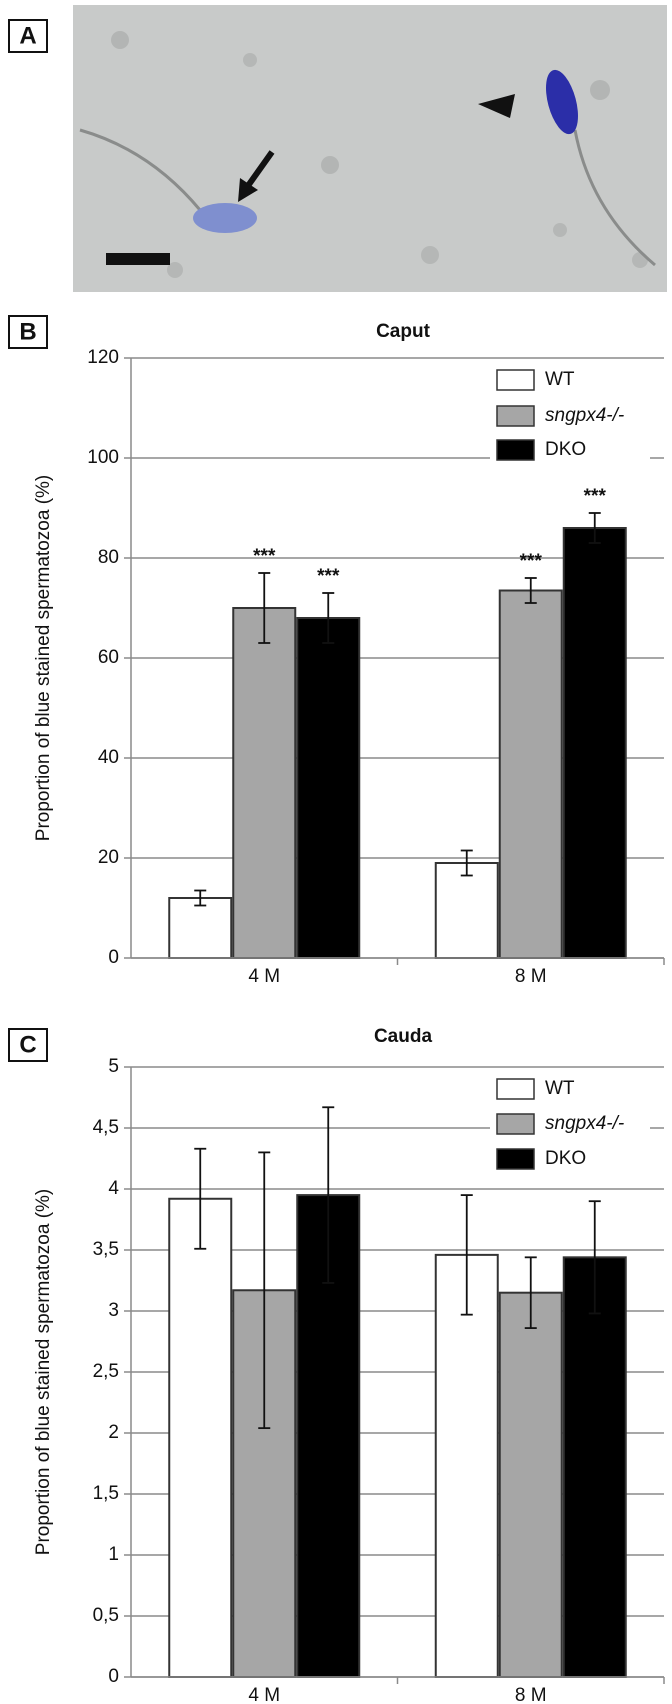  I want to click on y-tick-label: 3, so click(113, 1310).